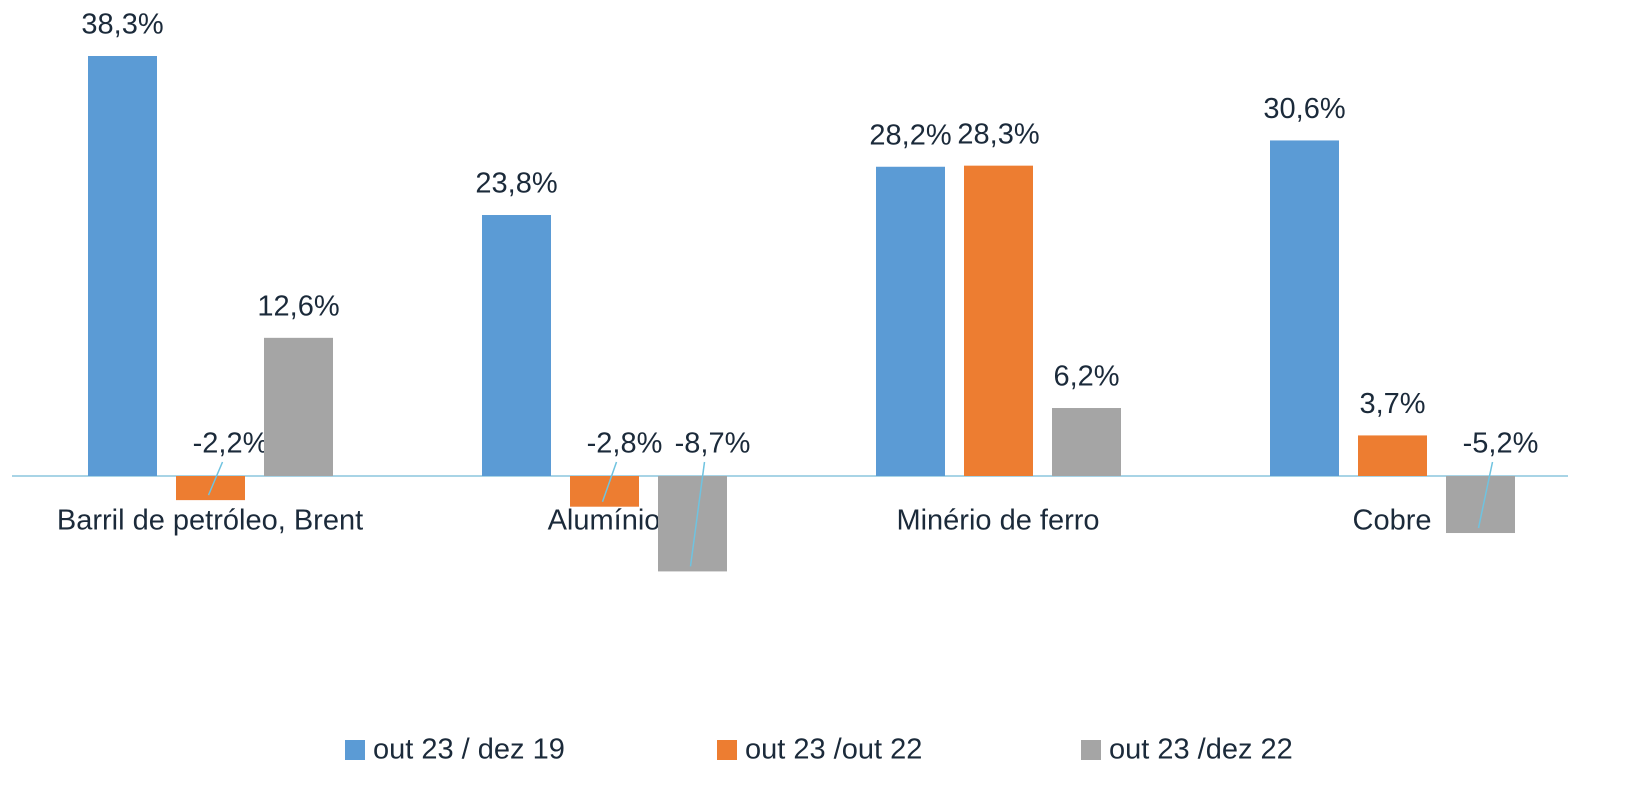 The height and width of the screenshot is (803, 1641). I want to click on data-label: -5,2%, so click(1501, 444).